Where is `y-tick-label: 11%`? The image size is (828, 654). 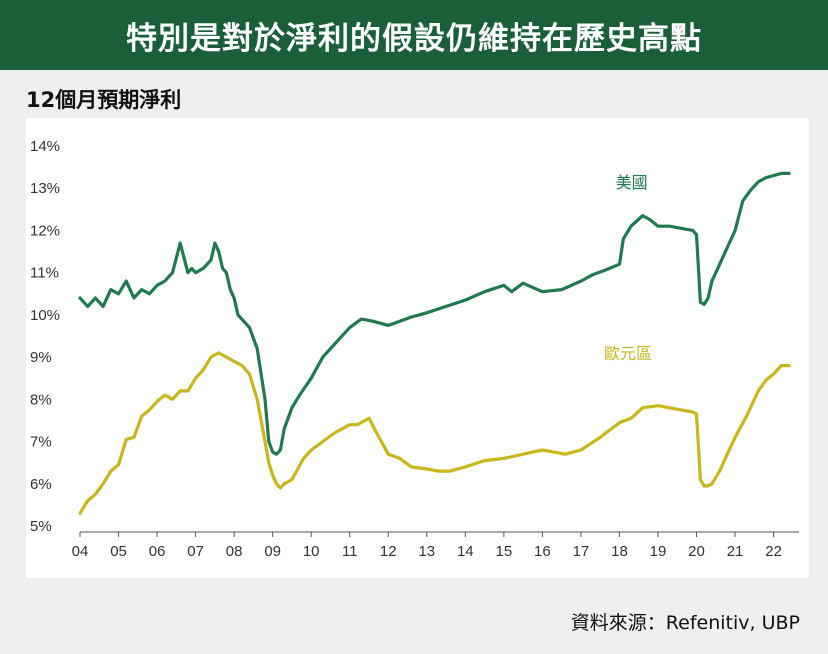 y-tick-label: 11% is located at coordinates (44, 273).